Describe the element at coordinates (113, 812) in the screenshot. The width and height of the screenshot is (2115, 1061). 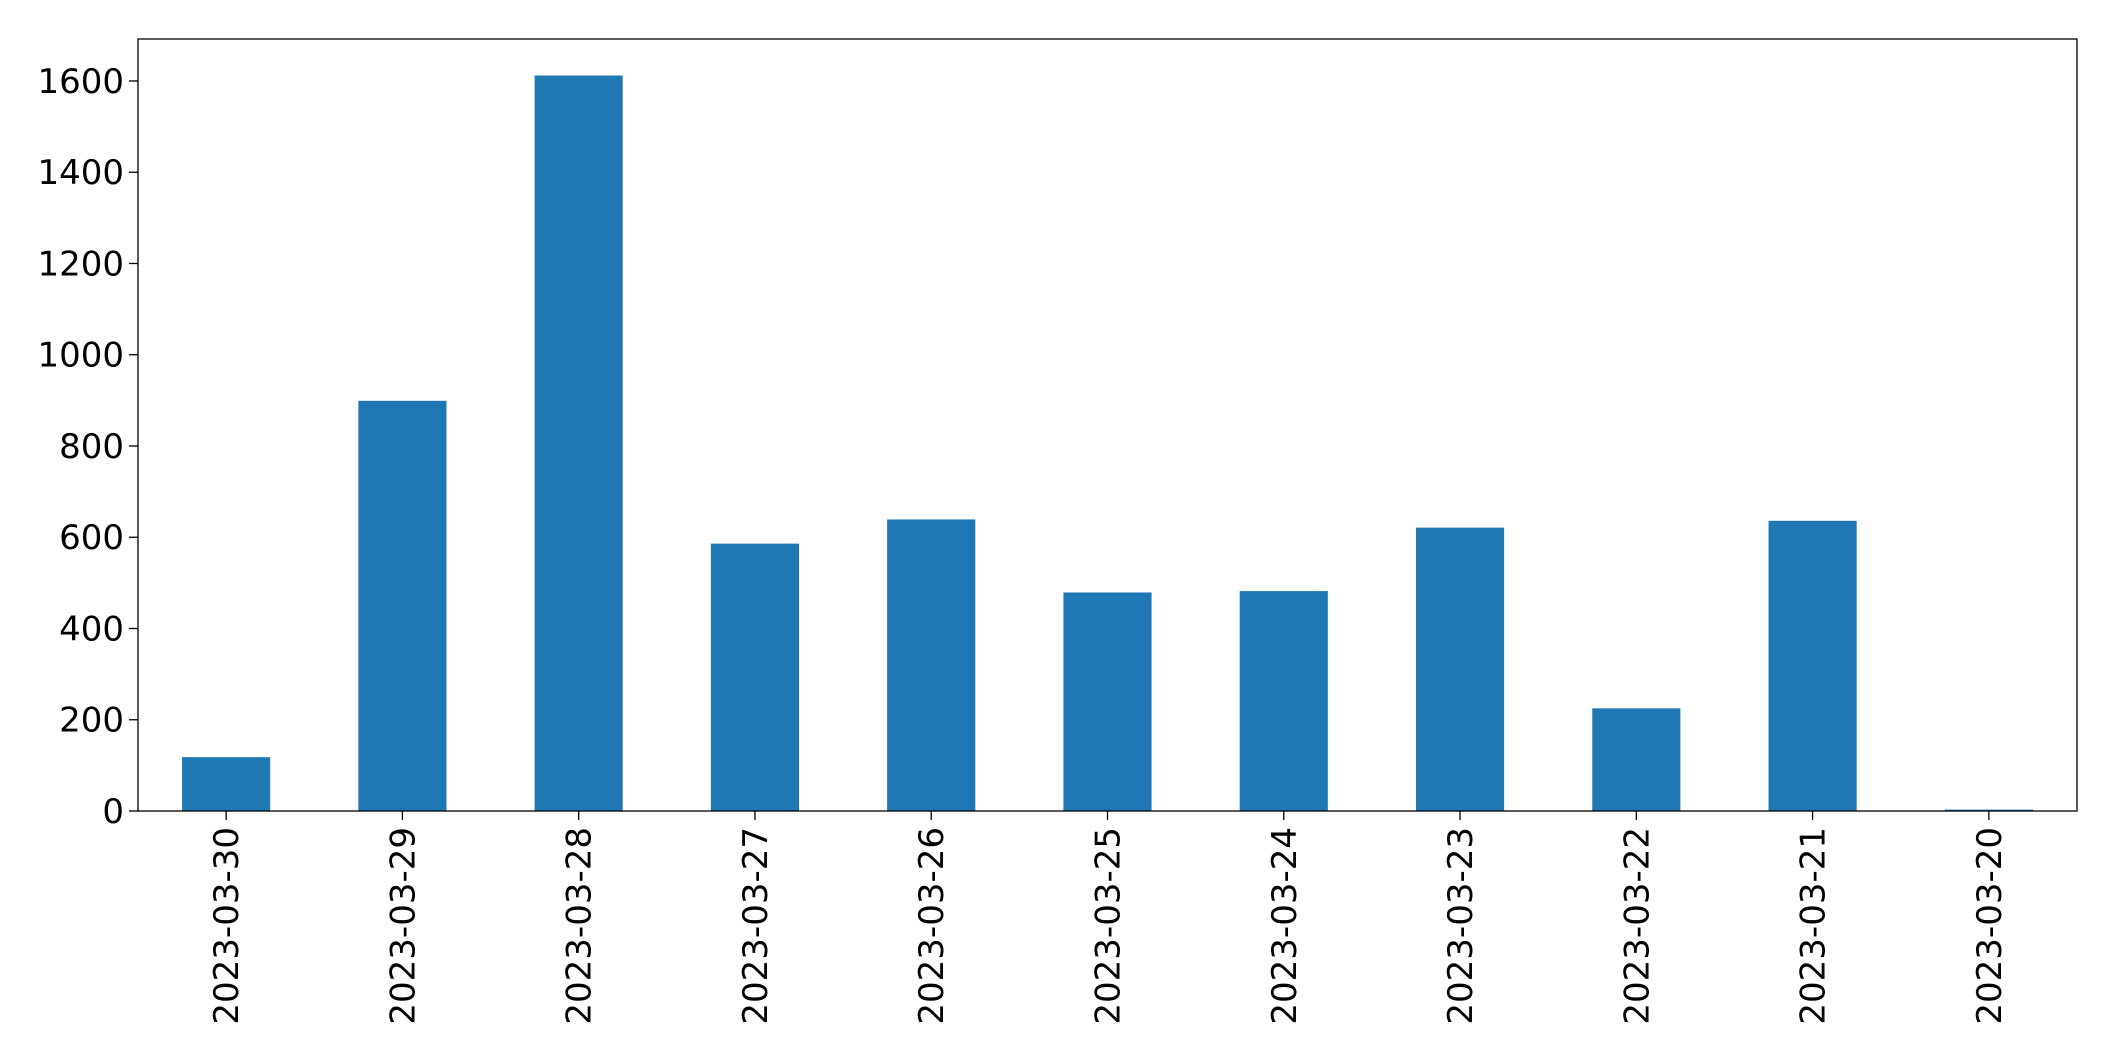
I see `y-tick-label: 0` at that location.